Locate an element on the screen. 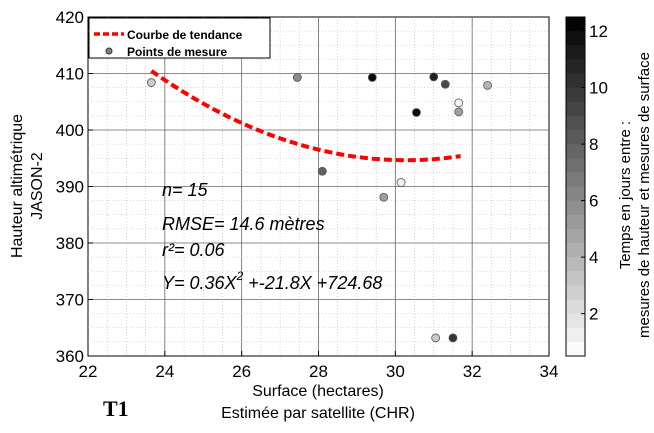 This screenshot has height=433, width=654. colorbar-tick-label: 8 is located at coordinates (593, 144).